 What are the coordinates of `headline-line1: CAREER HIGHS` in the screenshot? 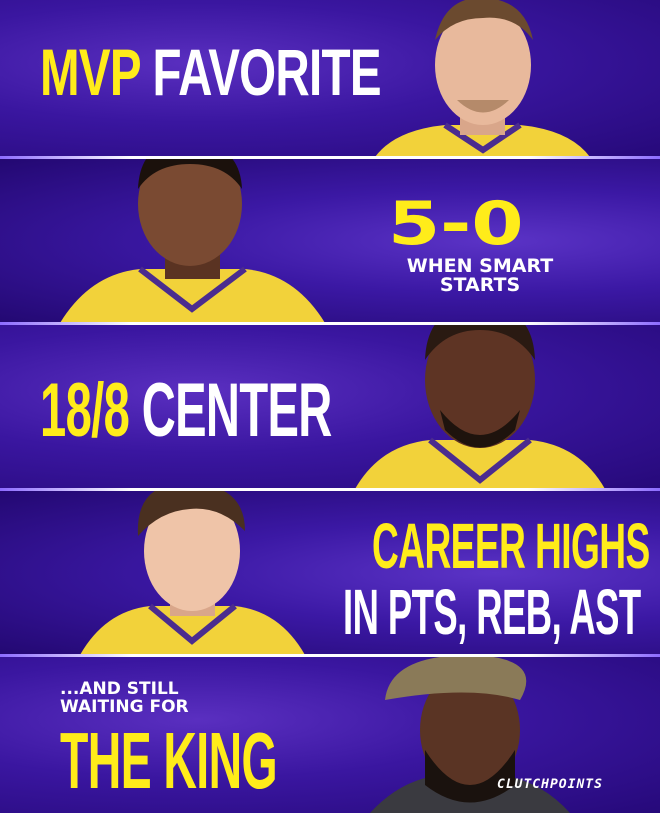 It's located at (511, 546).